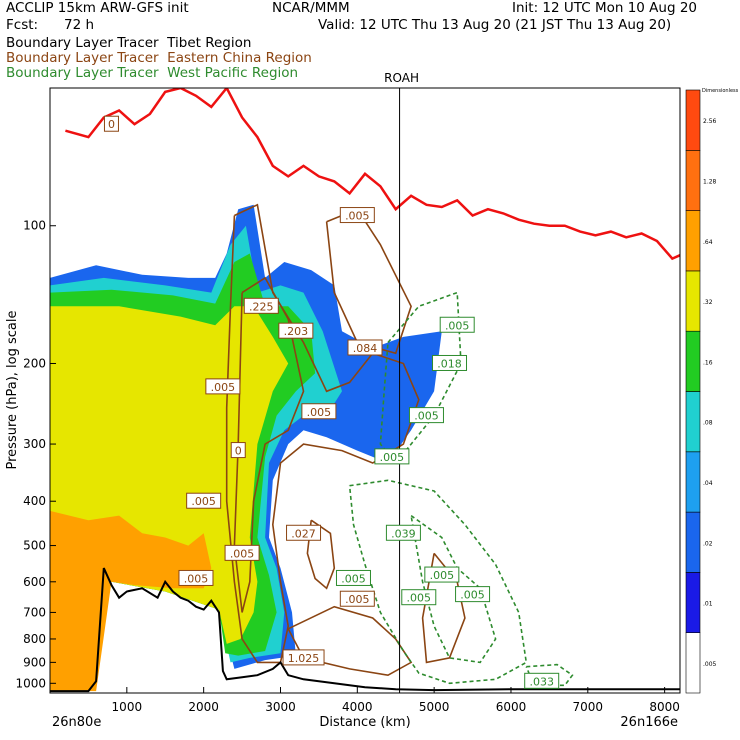 The height and width of the screenshot is (740, 740). I want to click on eastchina-label: .203, so click(296, 330).